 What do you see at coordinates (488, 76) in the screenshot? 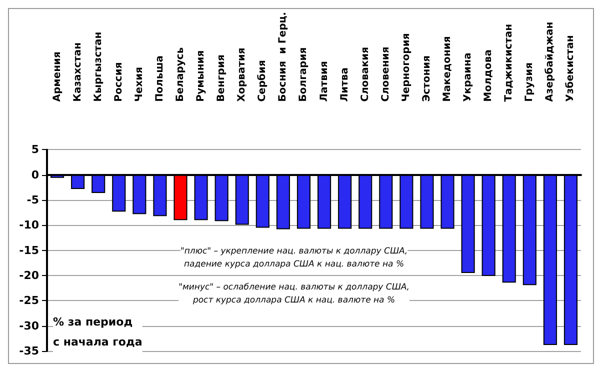
I see `x-tick-label: Молдова` at bounding box center [488, 76].